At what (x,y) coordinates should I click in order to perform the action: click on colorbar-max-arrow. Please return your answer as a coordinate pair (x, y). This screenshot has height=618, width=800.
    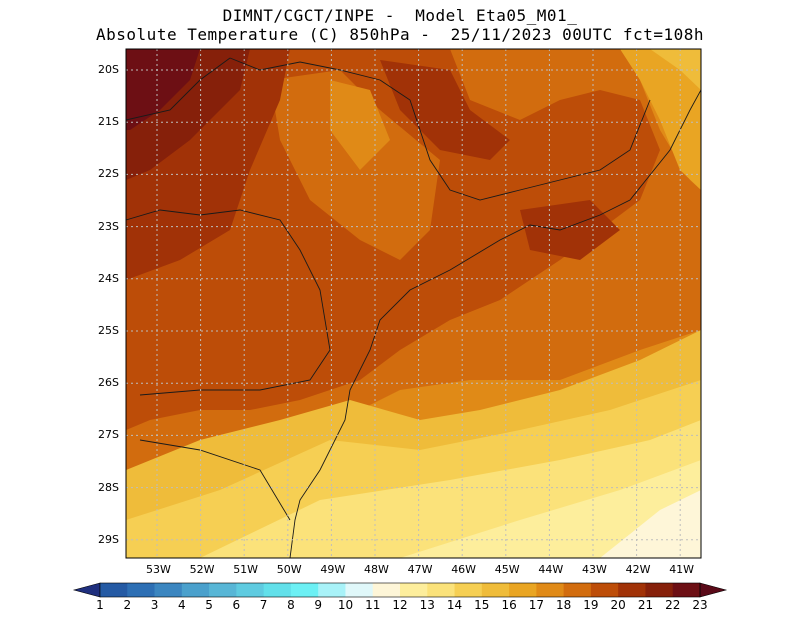
    Looking at the image, I should click on (713, 590).